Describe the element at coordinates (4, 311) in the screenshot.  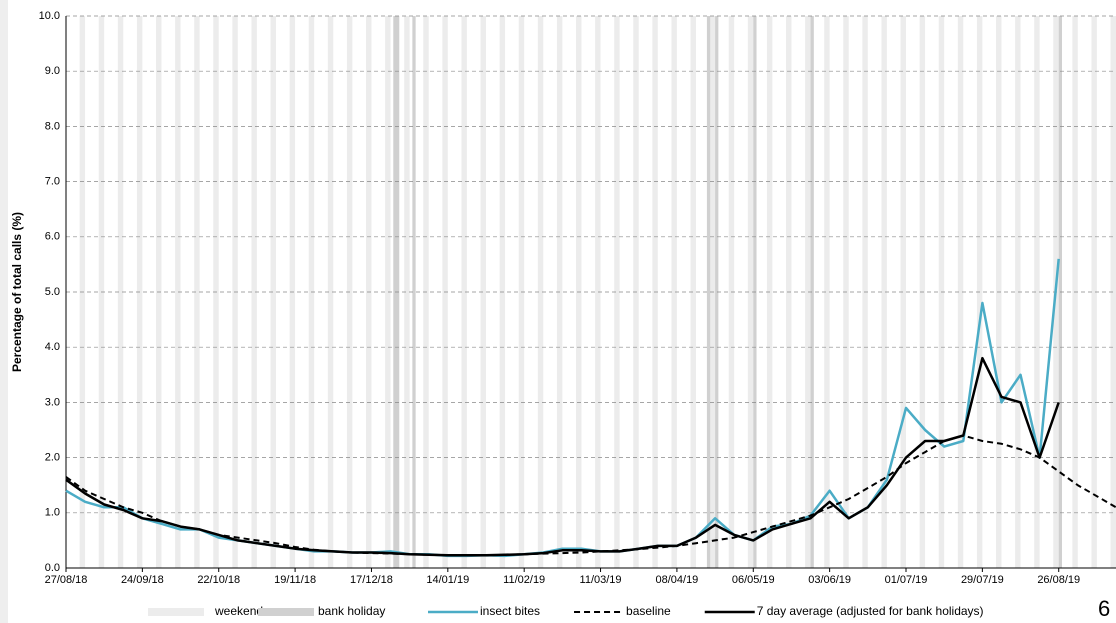
I see `side-strip` at that location.